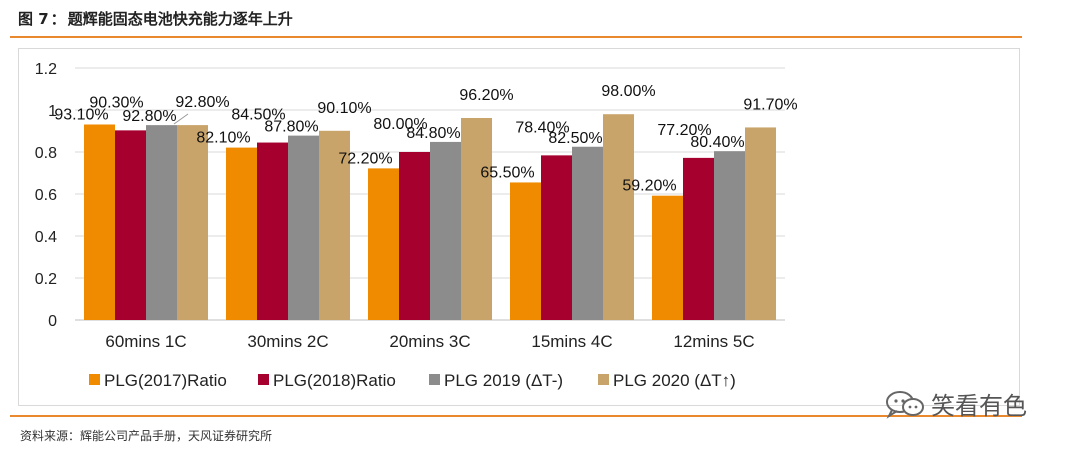 This screenshot has width=1080, height=451. I want to click on data-label: 82.10%, so click(223, 138).